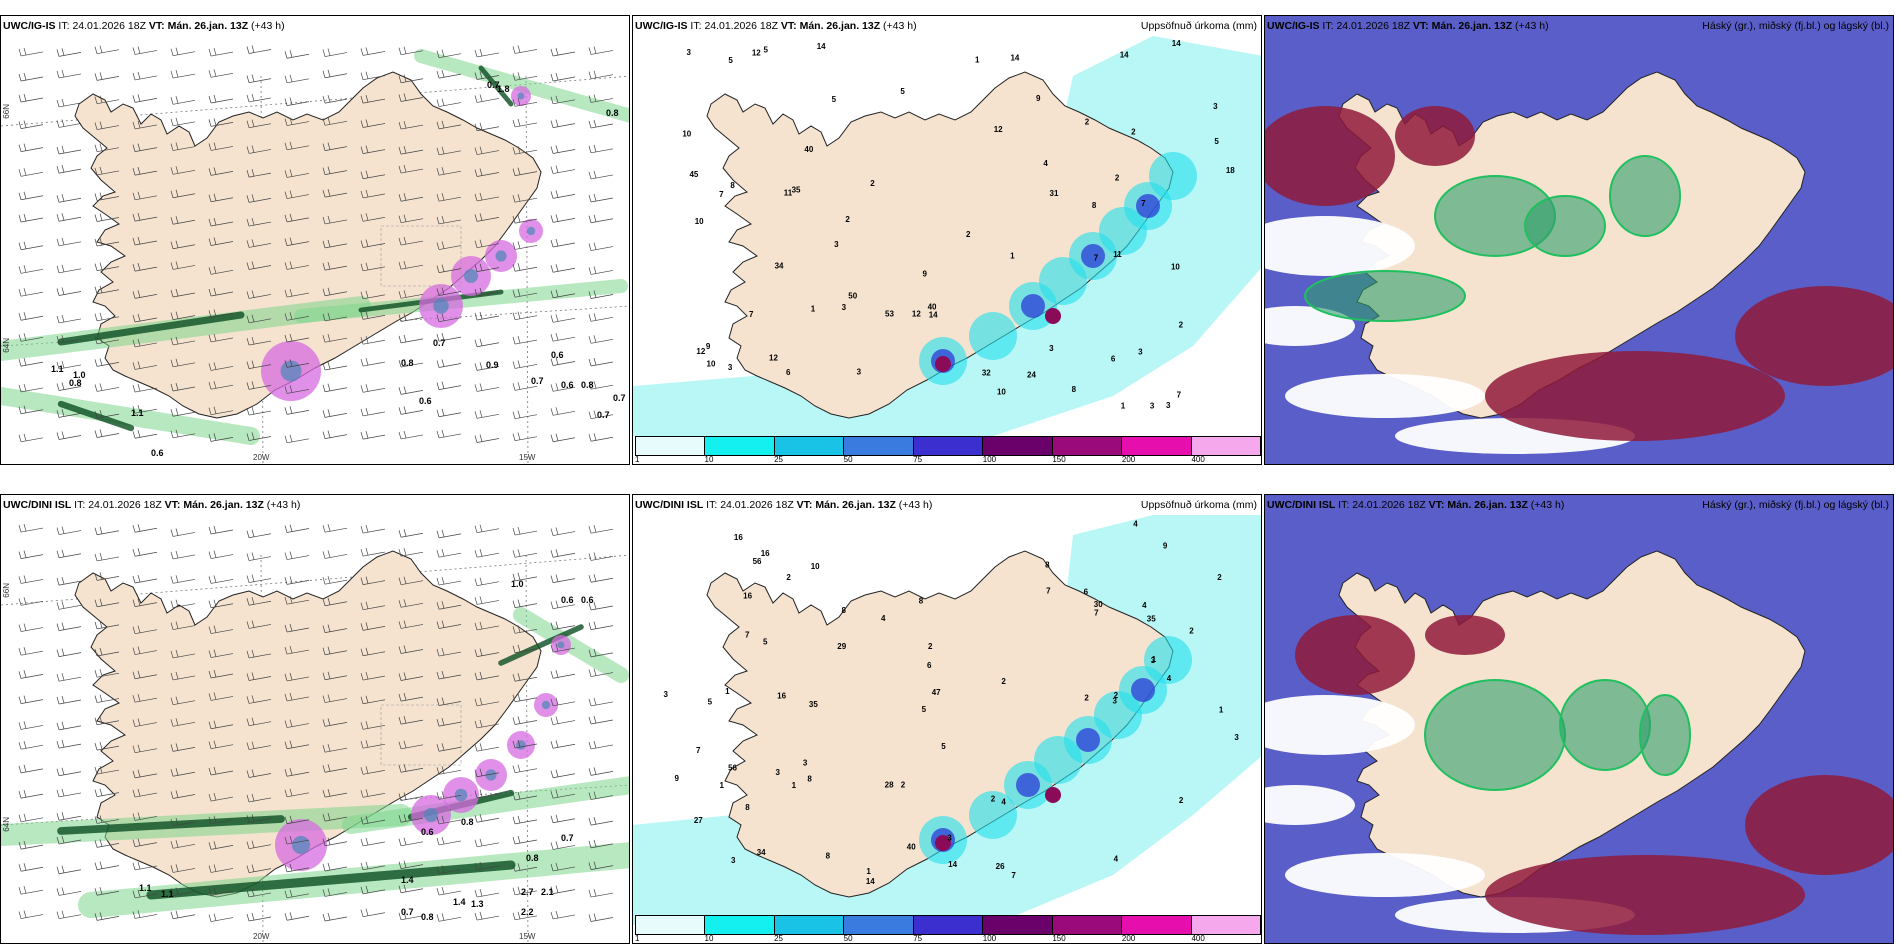  Describe the element at coordinates (788, 193) in the screenshot. I see `precip-value: 11` at that location.